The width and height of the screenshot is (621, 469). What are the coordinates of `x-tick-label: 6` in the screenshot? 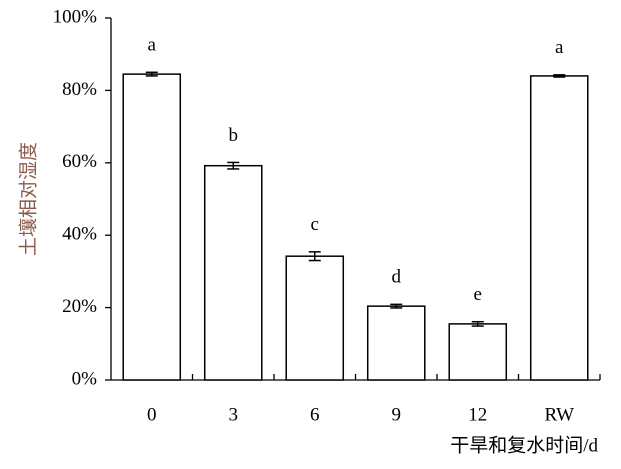 It's located at (315, 414).